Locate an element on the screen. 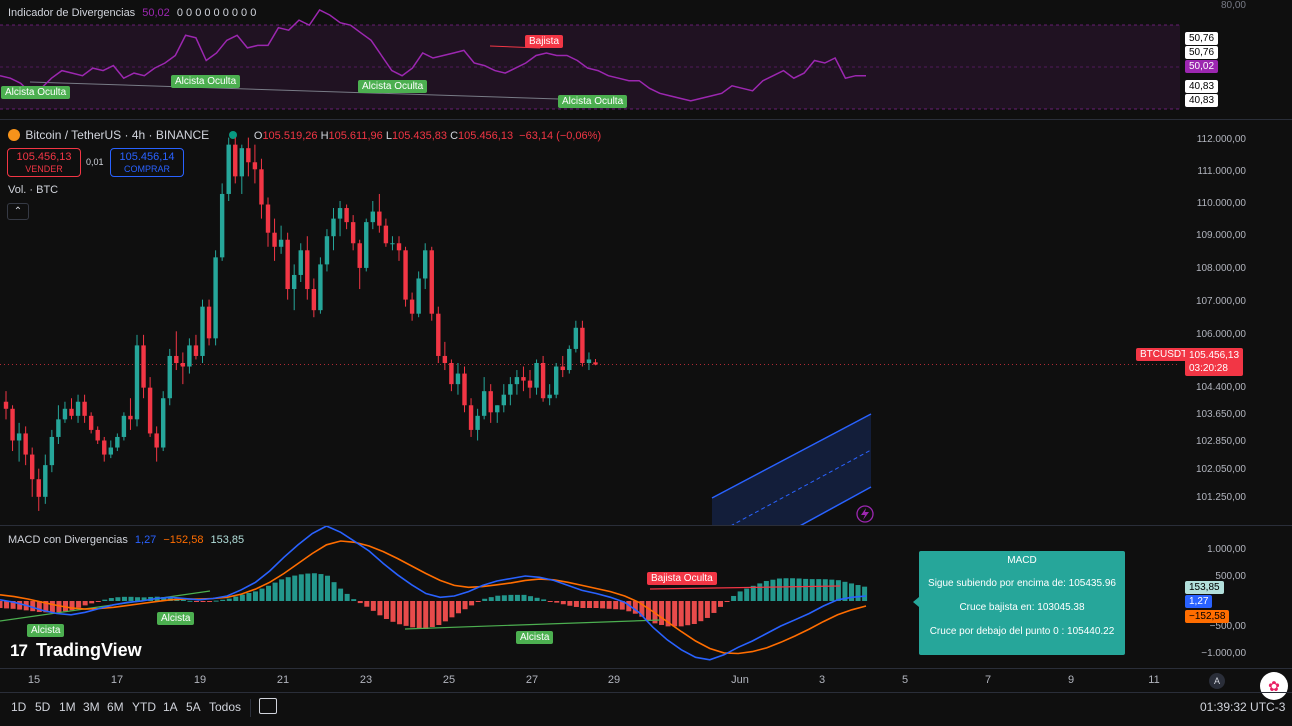  timeframe-button: 1D is located at coordinates (19, 707).